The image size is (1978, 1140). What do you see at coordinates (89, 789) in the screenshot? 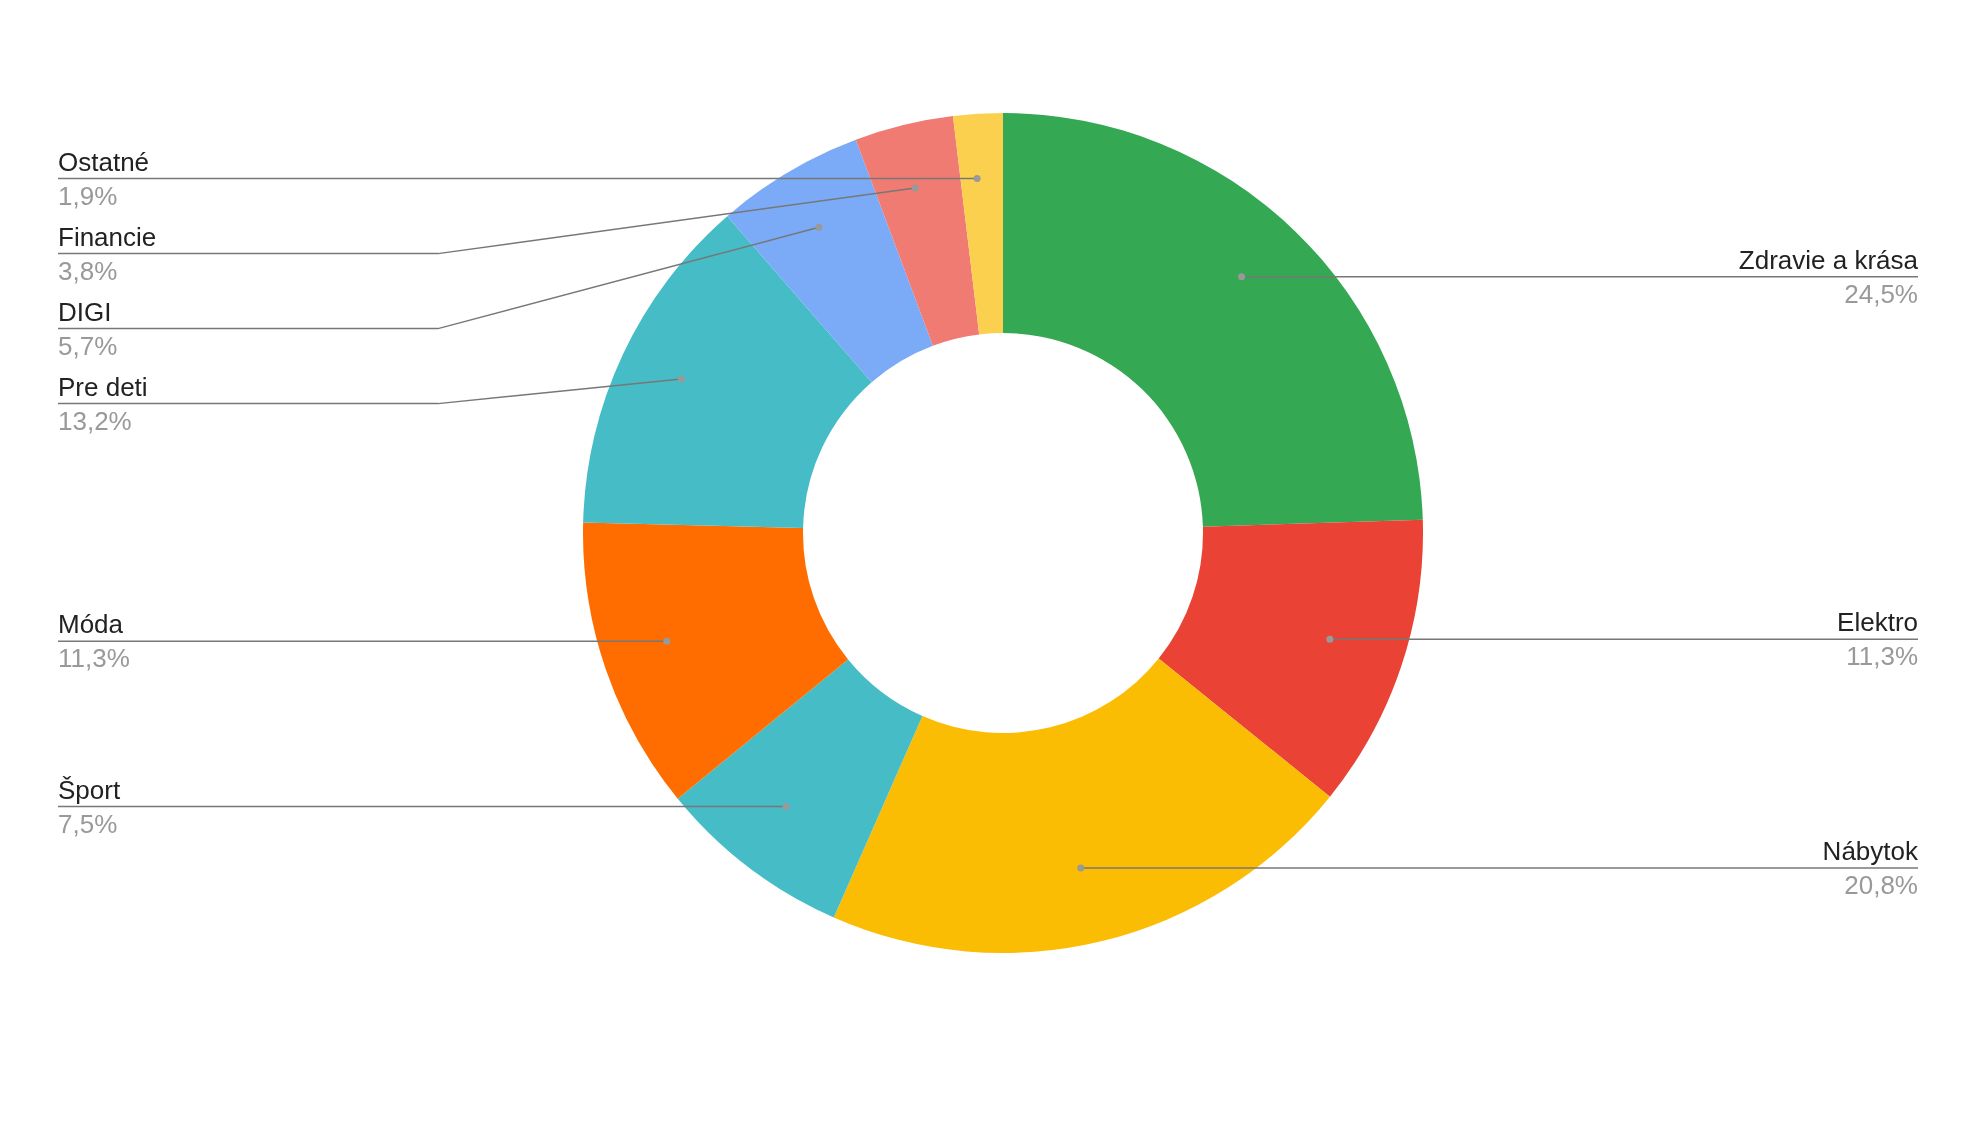
I see `slice-label: Šport` at bounding box center [89, 789].